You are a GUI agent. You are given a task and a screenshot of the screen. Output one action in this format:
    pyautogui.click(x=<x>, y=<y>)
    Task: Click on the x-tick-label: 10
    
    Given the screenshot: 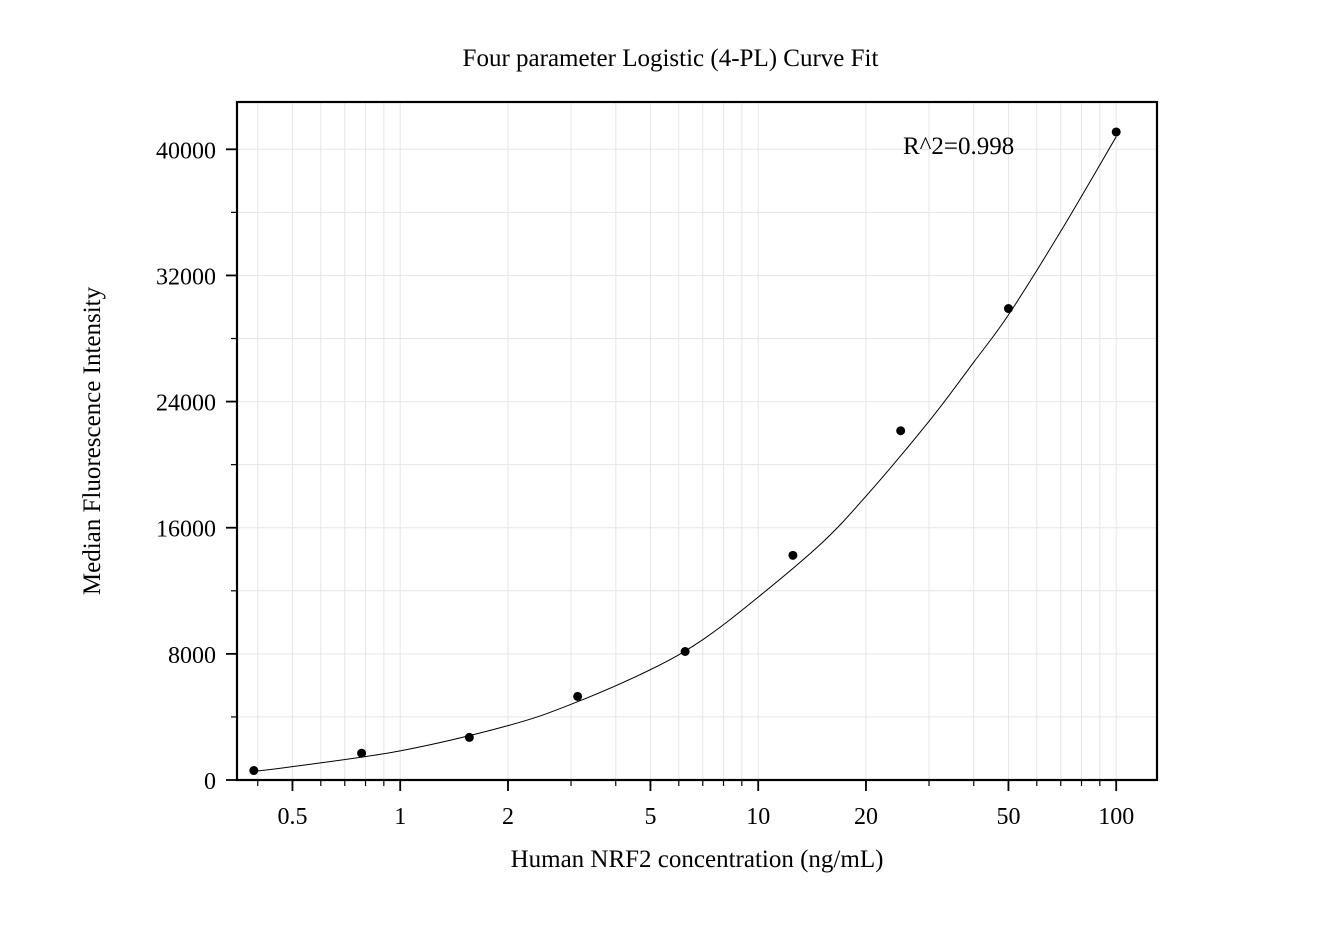 What is the action you would take?
    pyautogui.click(x=758, y=817)
    